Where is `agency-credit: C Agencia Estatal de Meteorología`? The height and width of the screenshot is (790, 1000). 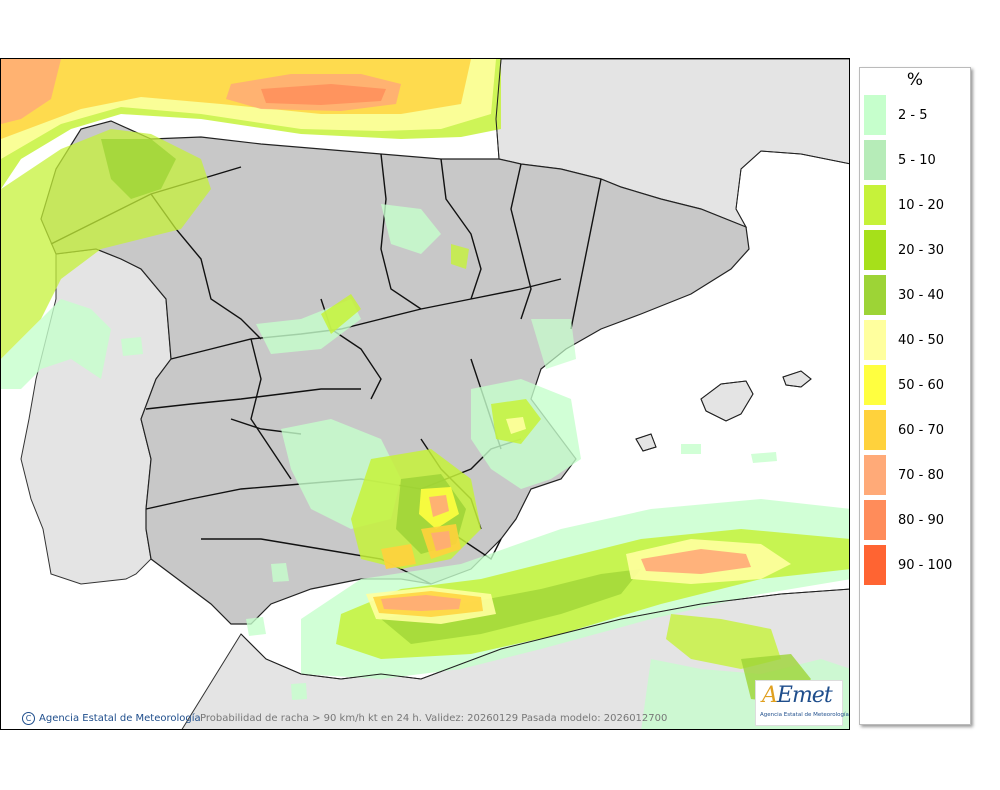 agency-credit: C Agencia Estatal de Meteorología is located at coordinates (111, 718).